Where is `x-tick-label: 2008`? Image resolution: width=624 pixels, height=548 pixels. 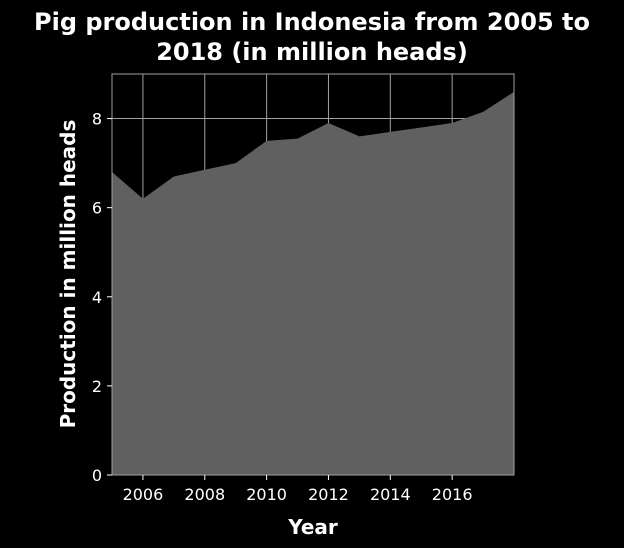
x-tick-label: 2008 is located at coordinates (204, 494).